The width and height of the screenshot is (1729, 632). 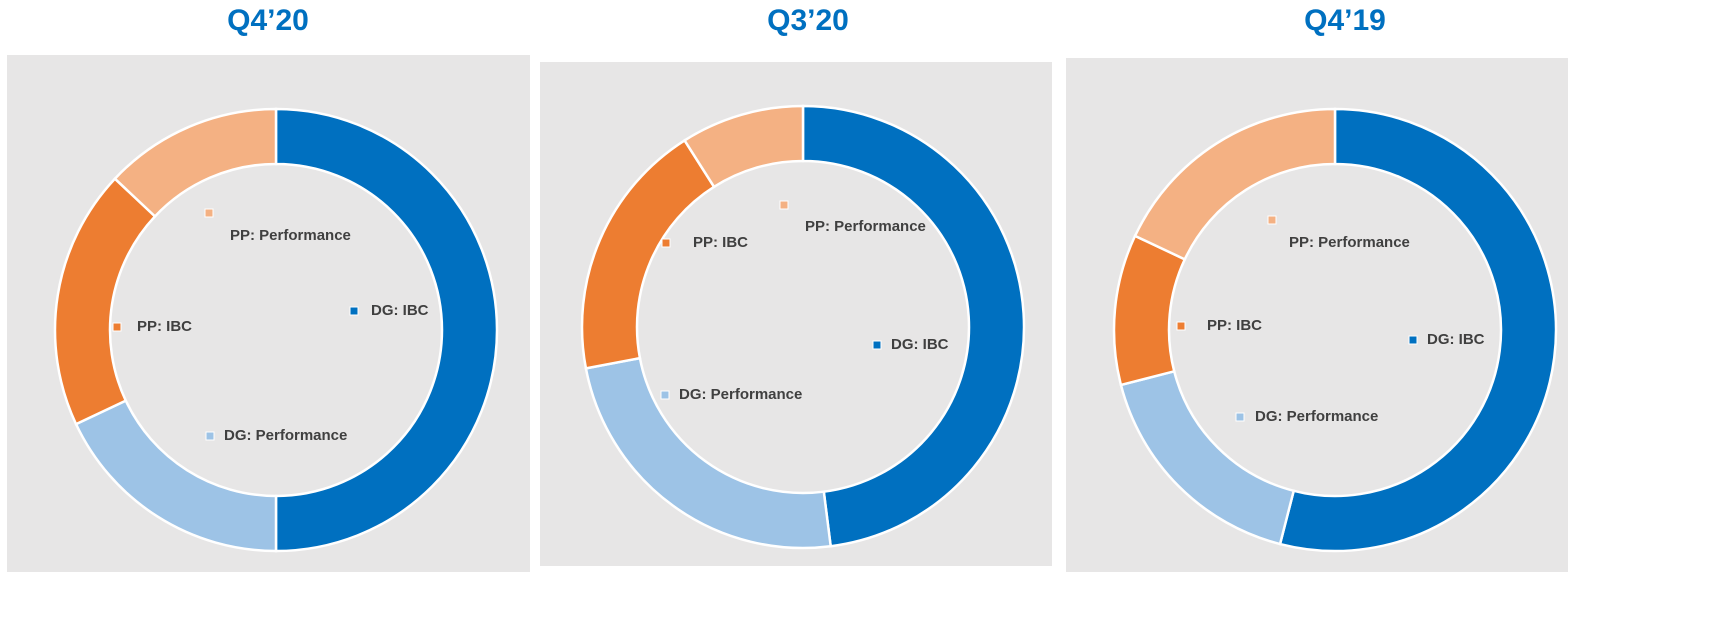 I want to click on chart-title: Q3’20, so click(x=808, y=20).